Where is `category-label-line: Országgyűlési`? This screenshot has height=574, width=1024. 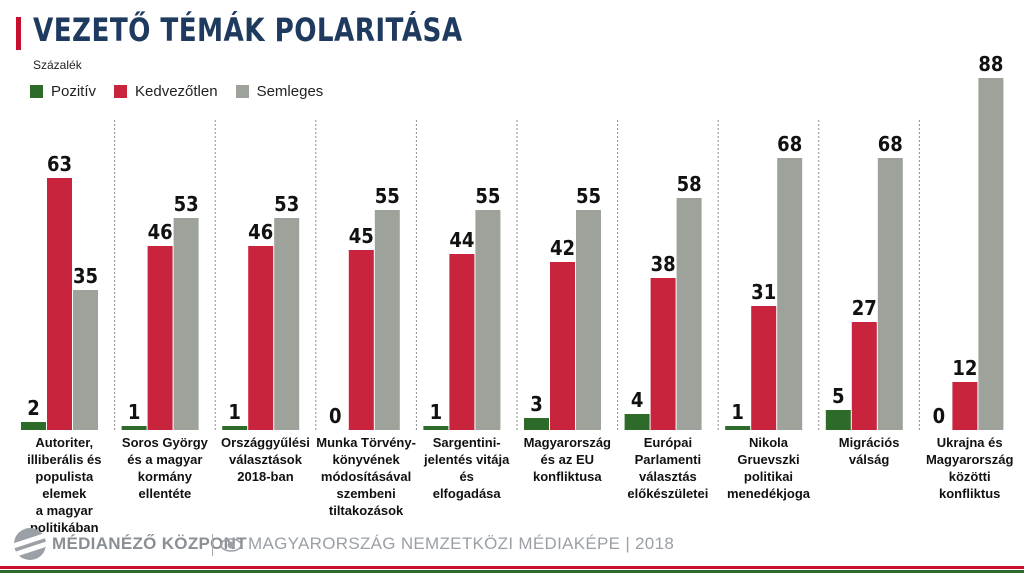 category-label-line: Országgyűlési is located at coordinates (265, 442).